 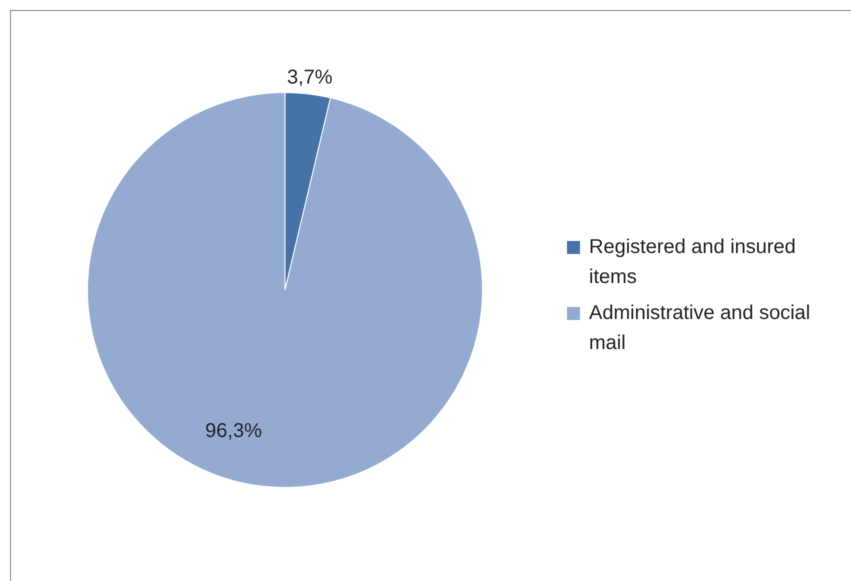 What do you see at coordinates (693, 262) in the screenshot?
I see `legend-label: Registered and insured items` at bounding box center [693, 262].